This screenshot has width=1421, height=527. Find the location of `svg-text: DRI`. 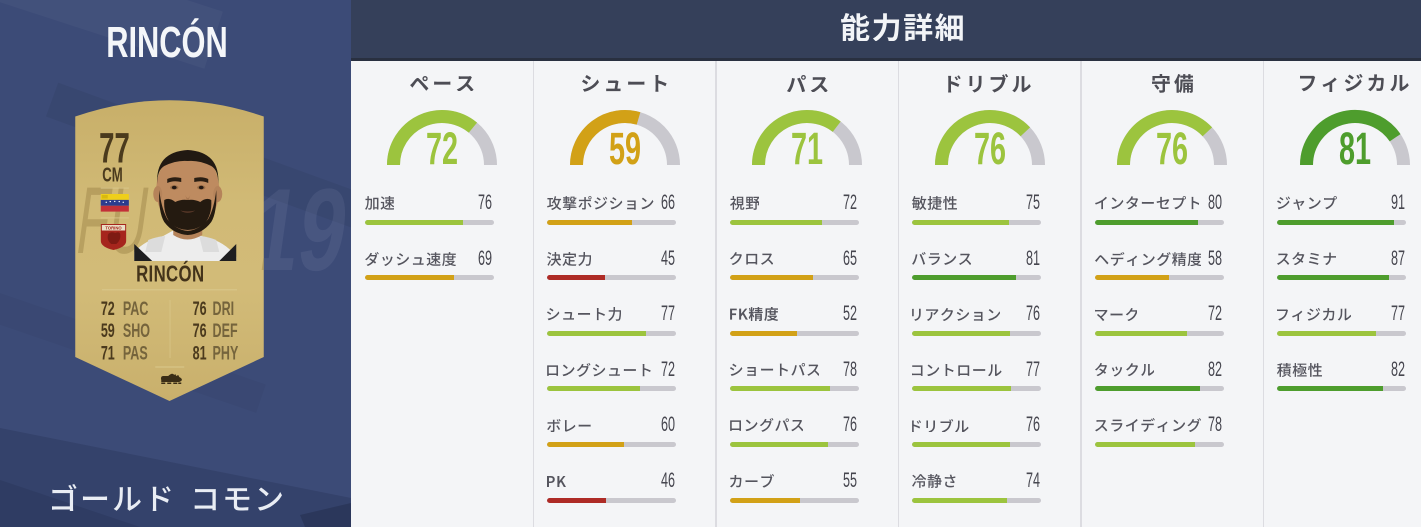

svg-text: DRI is located at coordinates (224, 308).